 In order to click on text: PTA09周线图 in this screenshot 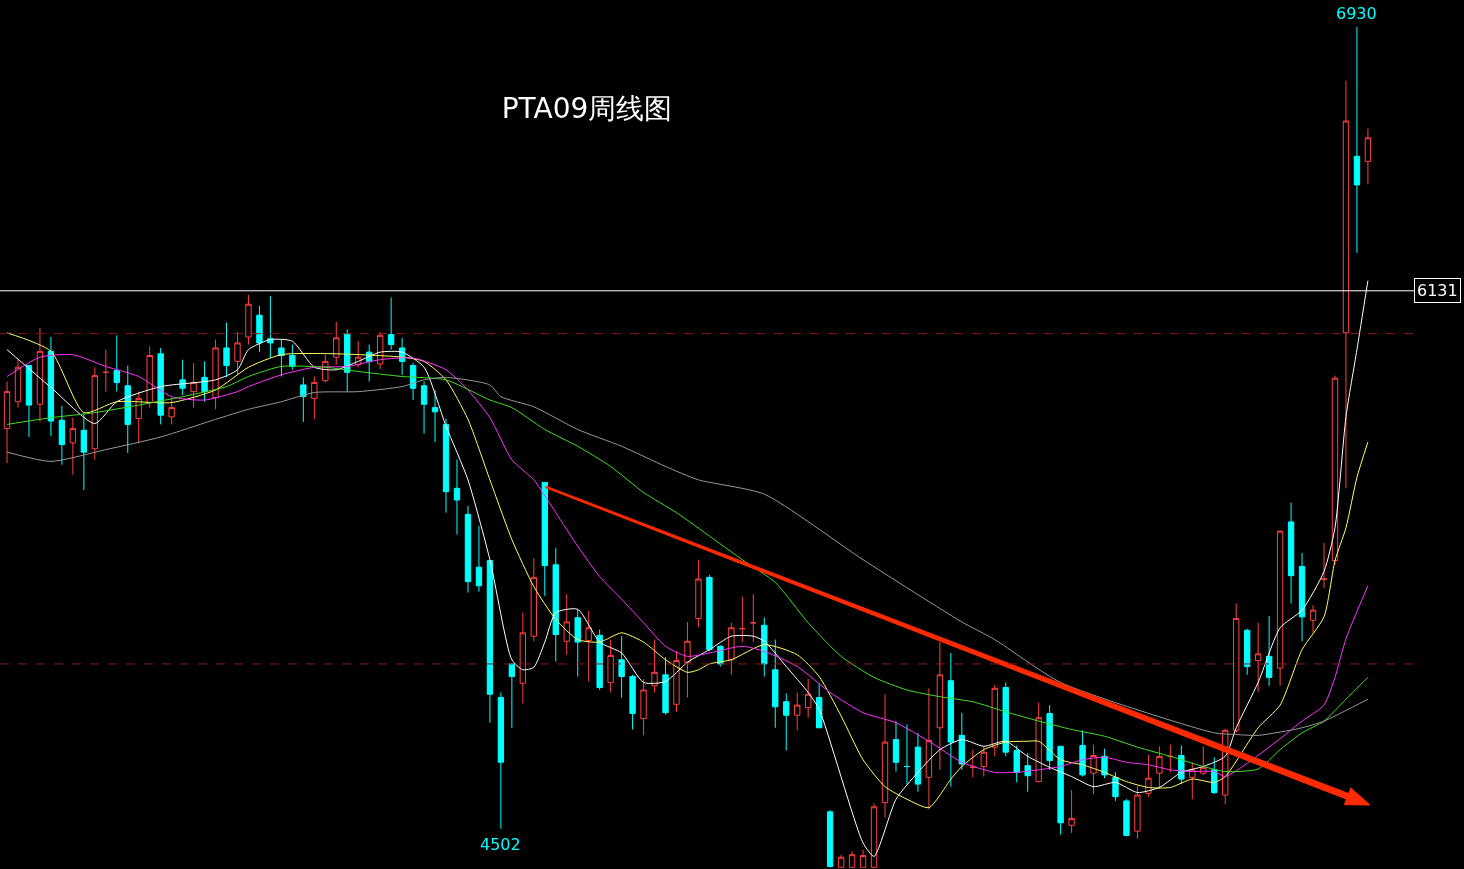, I will do `click(587, 108)`.